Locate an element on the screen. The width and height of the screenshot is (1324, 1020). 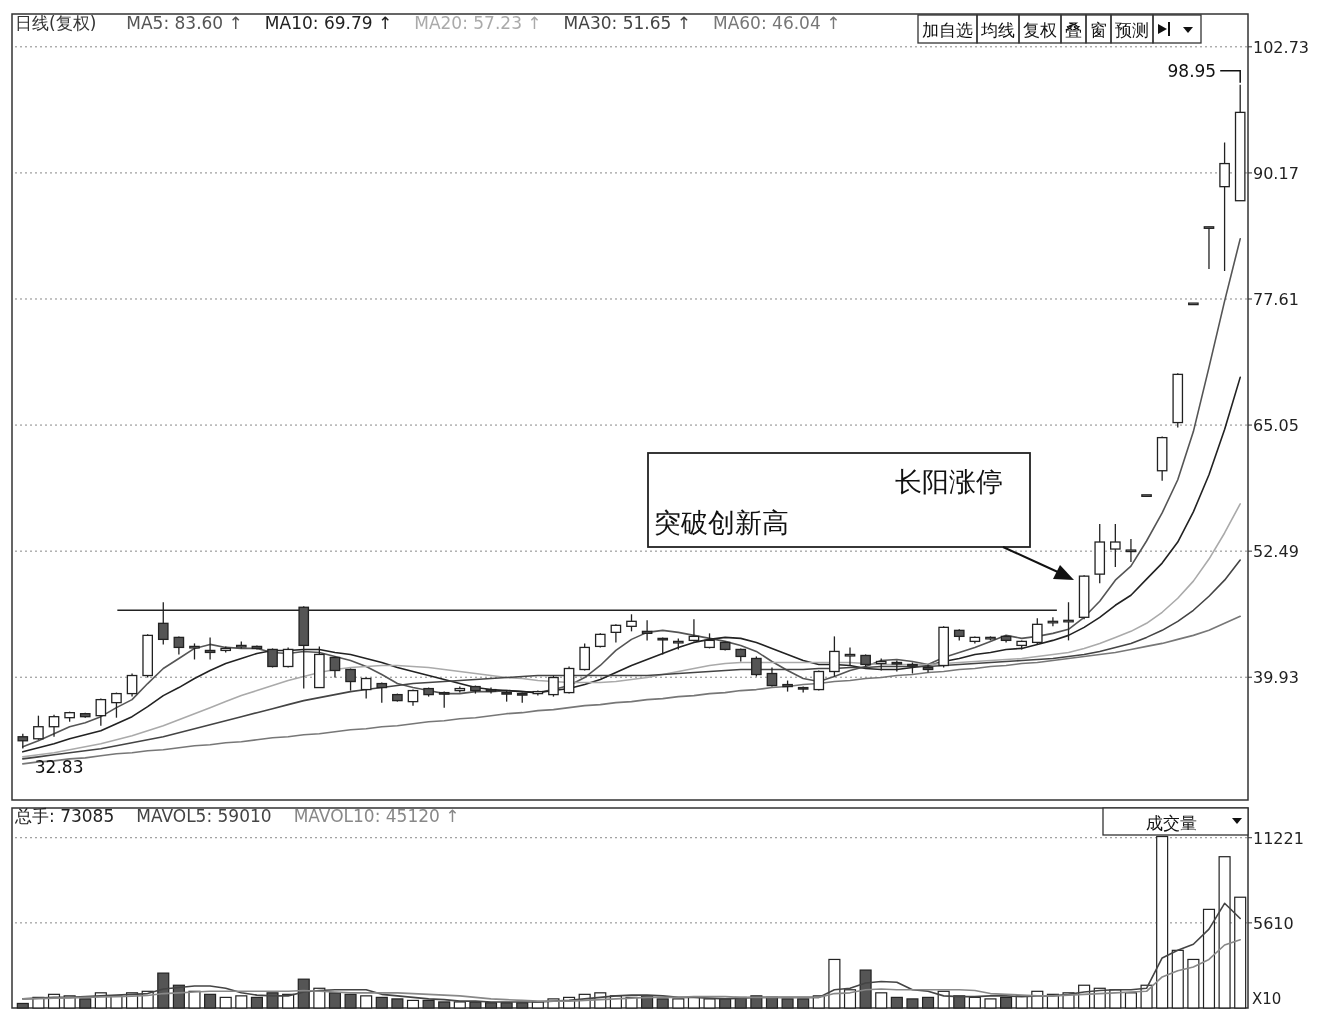
y-tick-label: 5610 is located at coordinates (1273, 923).